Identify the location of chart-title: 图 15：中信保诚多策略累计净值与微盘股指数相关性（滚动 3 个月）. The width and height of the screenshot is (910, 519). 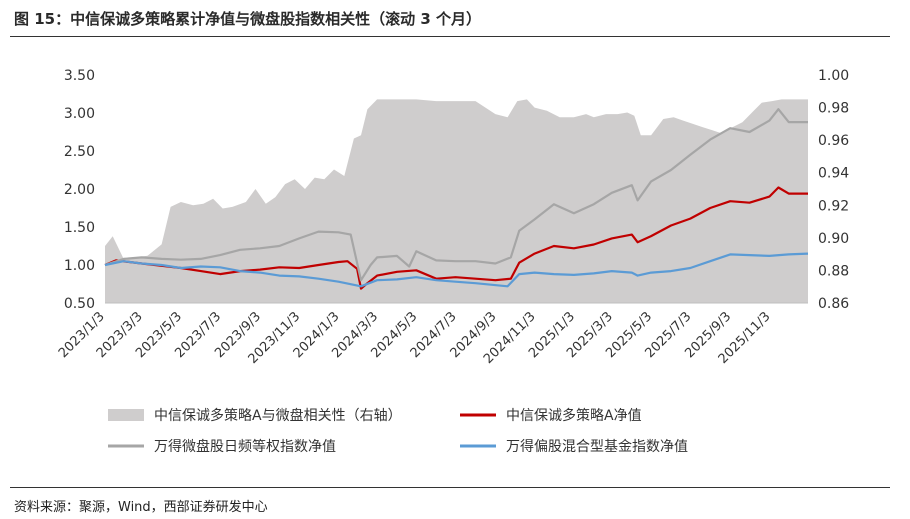
(247, 19).